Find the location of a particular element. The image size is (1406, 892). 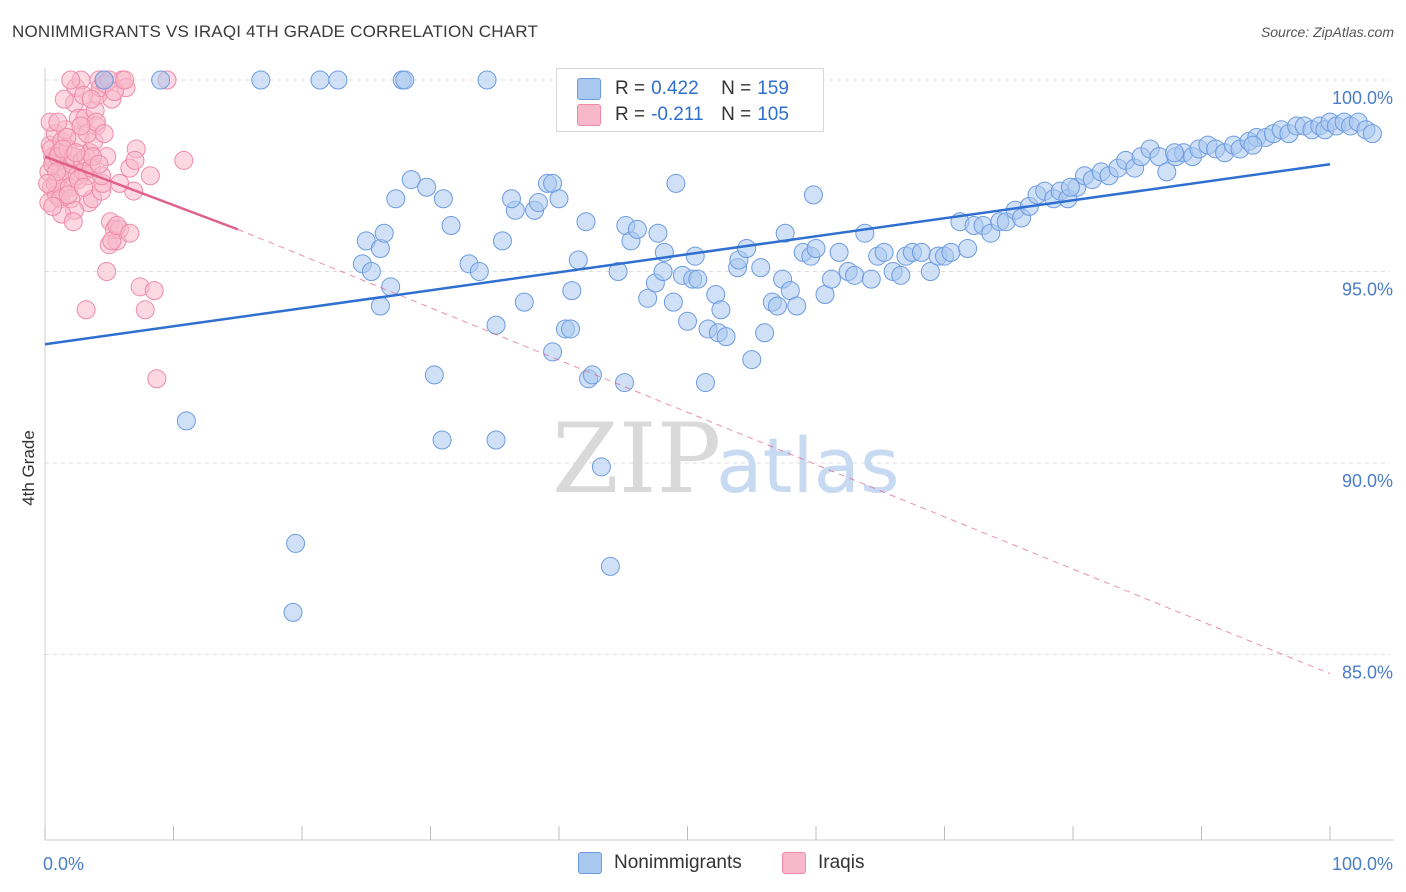

legend-label: Iraqis is located at coordinates (841, 862).